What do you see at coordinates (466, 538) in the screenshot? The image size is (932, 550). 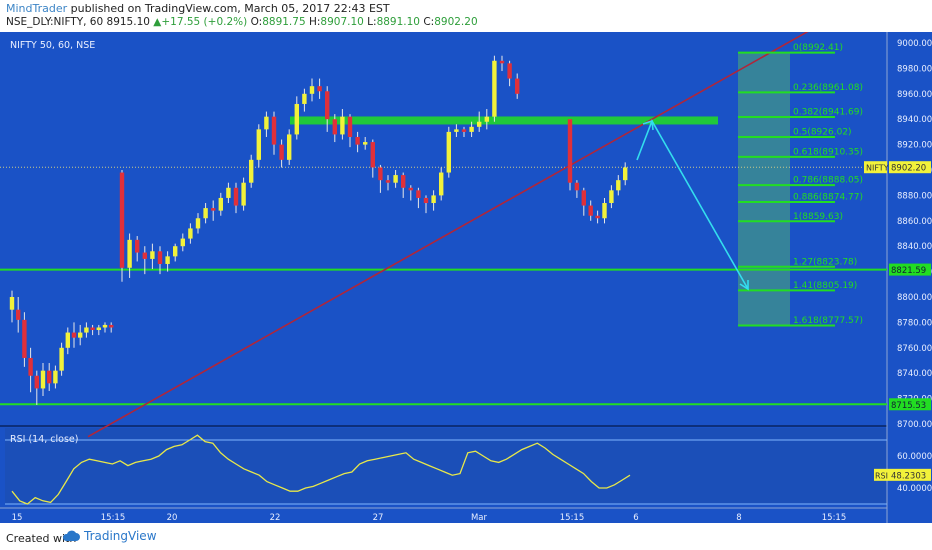 I see `footer: Created with TradingView` at bounding box center [466, 538].